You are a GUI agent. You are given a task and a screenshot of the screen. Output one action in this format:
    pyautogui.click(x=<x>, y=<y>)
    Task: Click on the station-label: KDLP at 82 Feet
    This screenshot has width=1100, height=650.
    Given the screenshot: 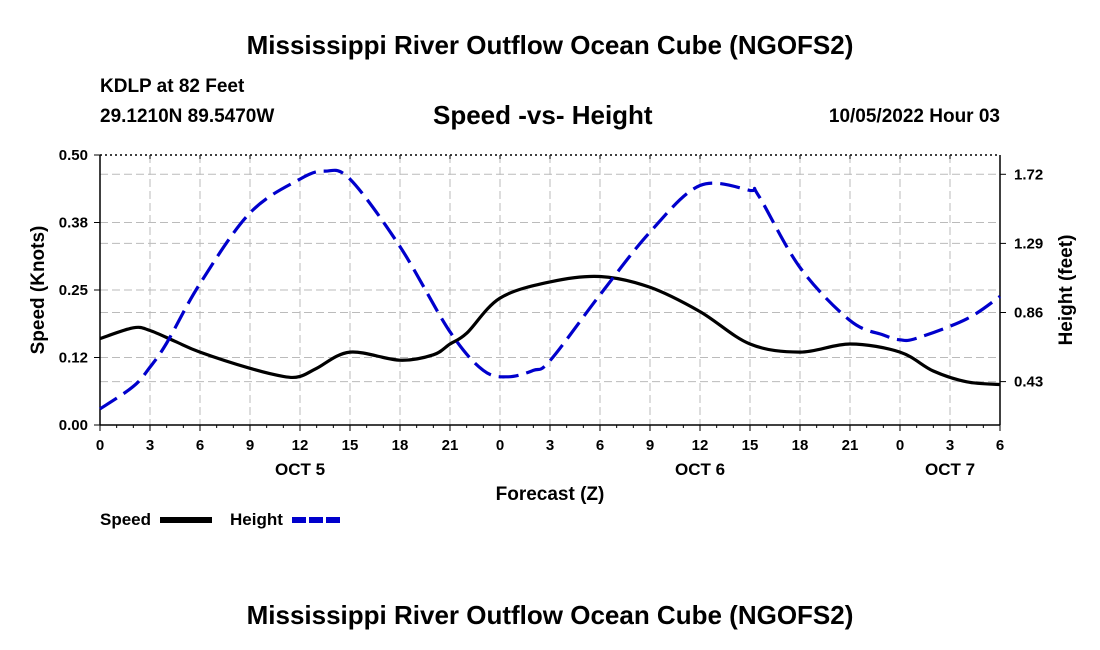 What is the action you would take?
    pyautogui.click(x=172, y=86)
    